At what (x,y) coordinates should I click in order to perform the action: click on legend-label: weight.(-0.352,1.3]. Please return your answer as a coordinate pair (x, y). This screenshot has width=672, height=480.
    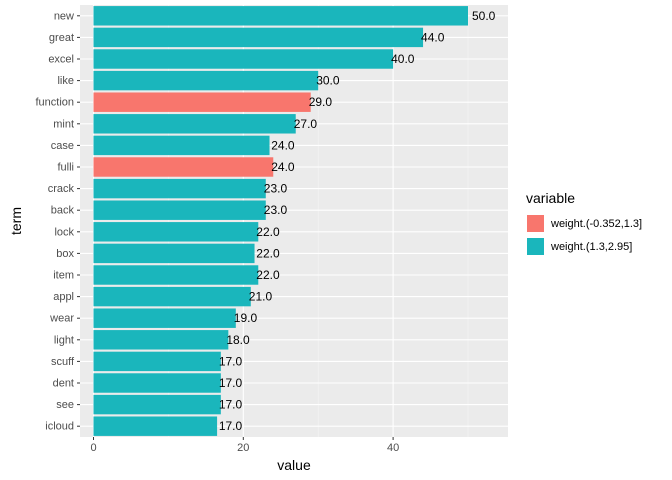
    Looking at the image, I should click on (597, 223).